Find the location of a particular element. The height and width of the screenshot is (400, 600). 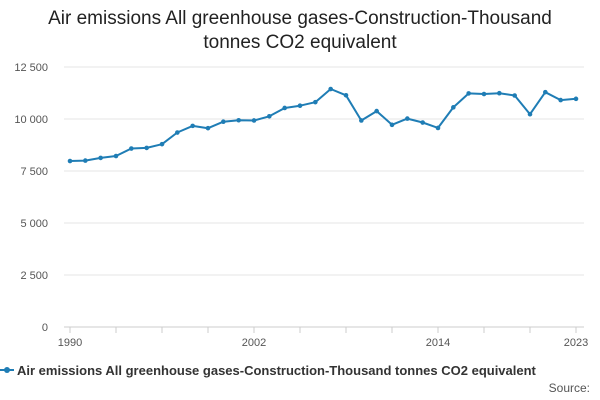

x-tick-label: 2023 is located at coordinates (576, 343).